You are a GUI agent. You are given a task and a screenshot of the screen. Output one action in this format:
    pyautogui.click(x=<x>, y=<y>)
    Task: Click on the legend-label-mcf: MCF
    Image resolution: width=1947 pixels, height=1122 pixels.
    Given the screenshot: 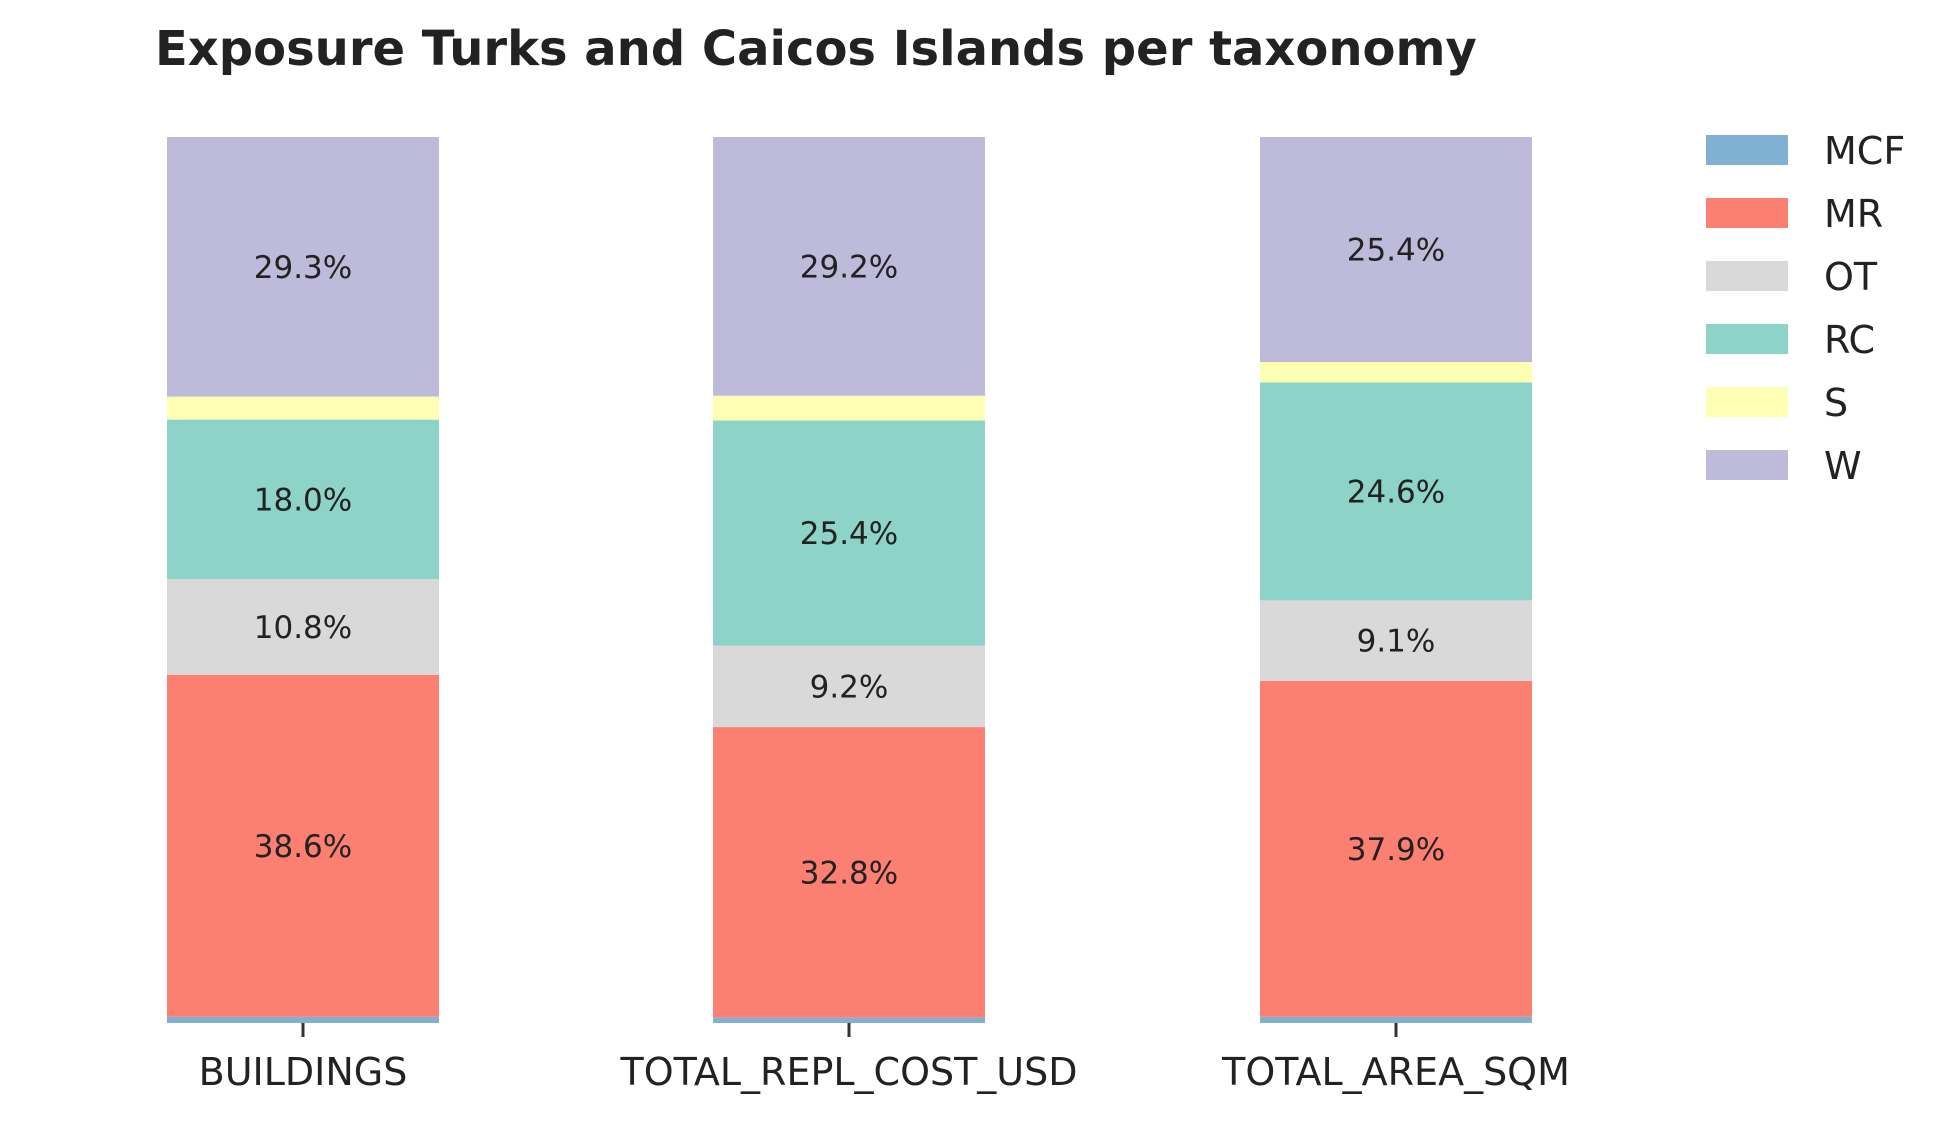 What is the action you would take?
    pyautogui.click(x=1864, y=151)
    